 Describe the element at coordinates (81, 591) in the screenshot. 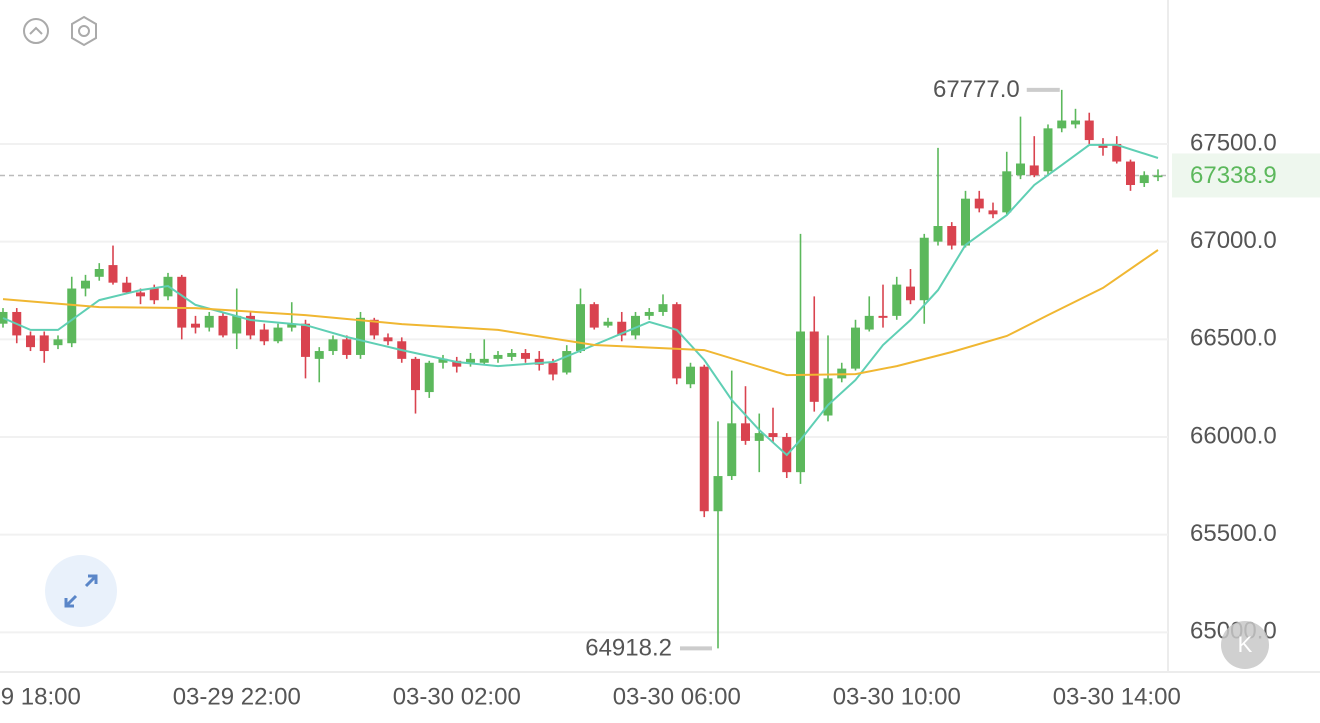

I see `expand-button` at that location.